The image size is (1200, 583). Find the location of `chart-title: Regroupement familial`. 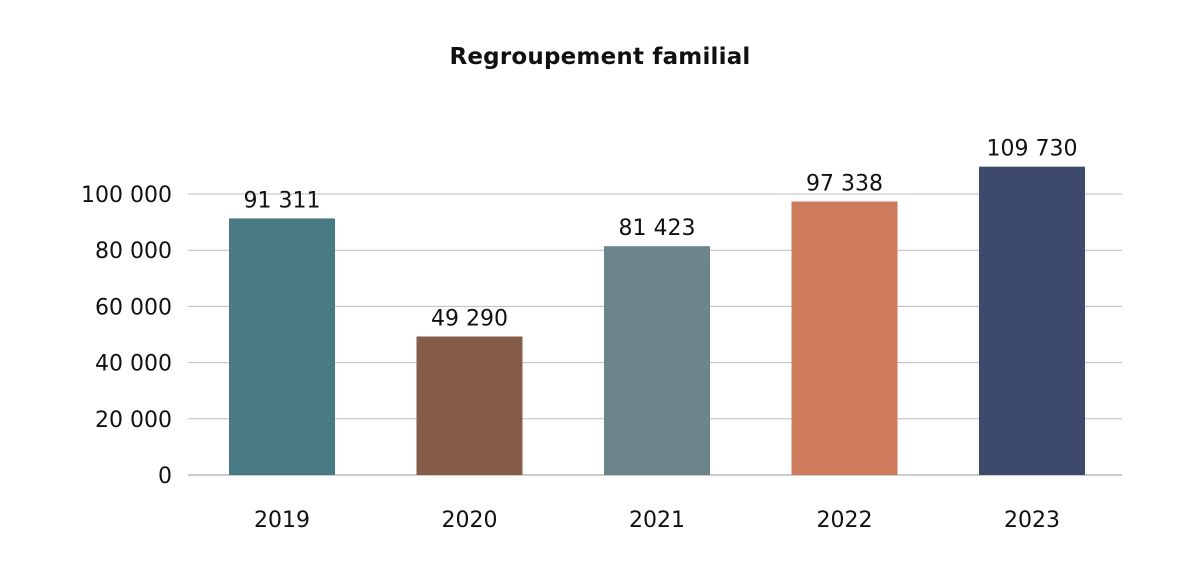

chart-title: Regroupement familial is located at coordinates (600, 57).